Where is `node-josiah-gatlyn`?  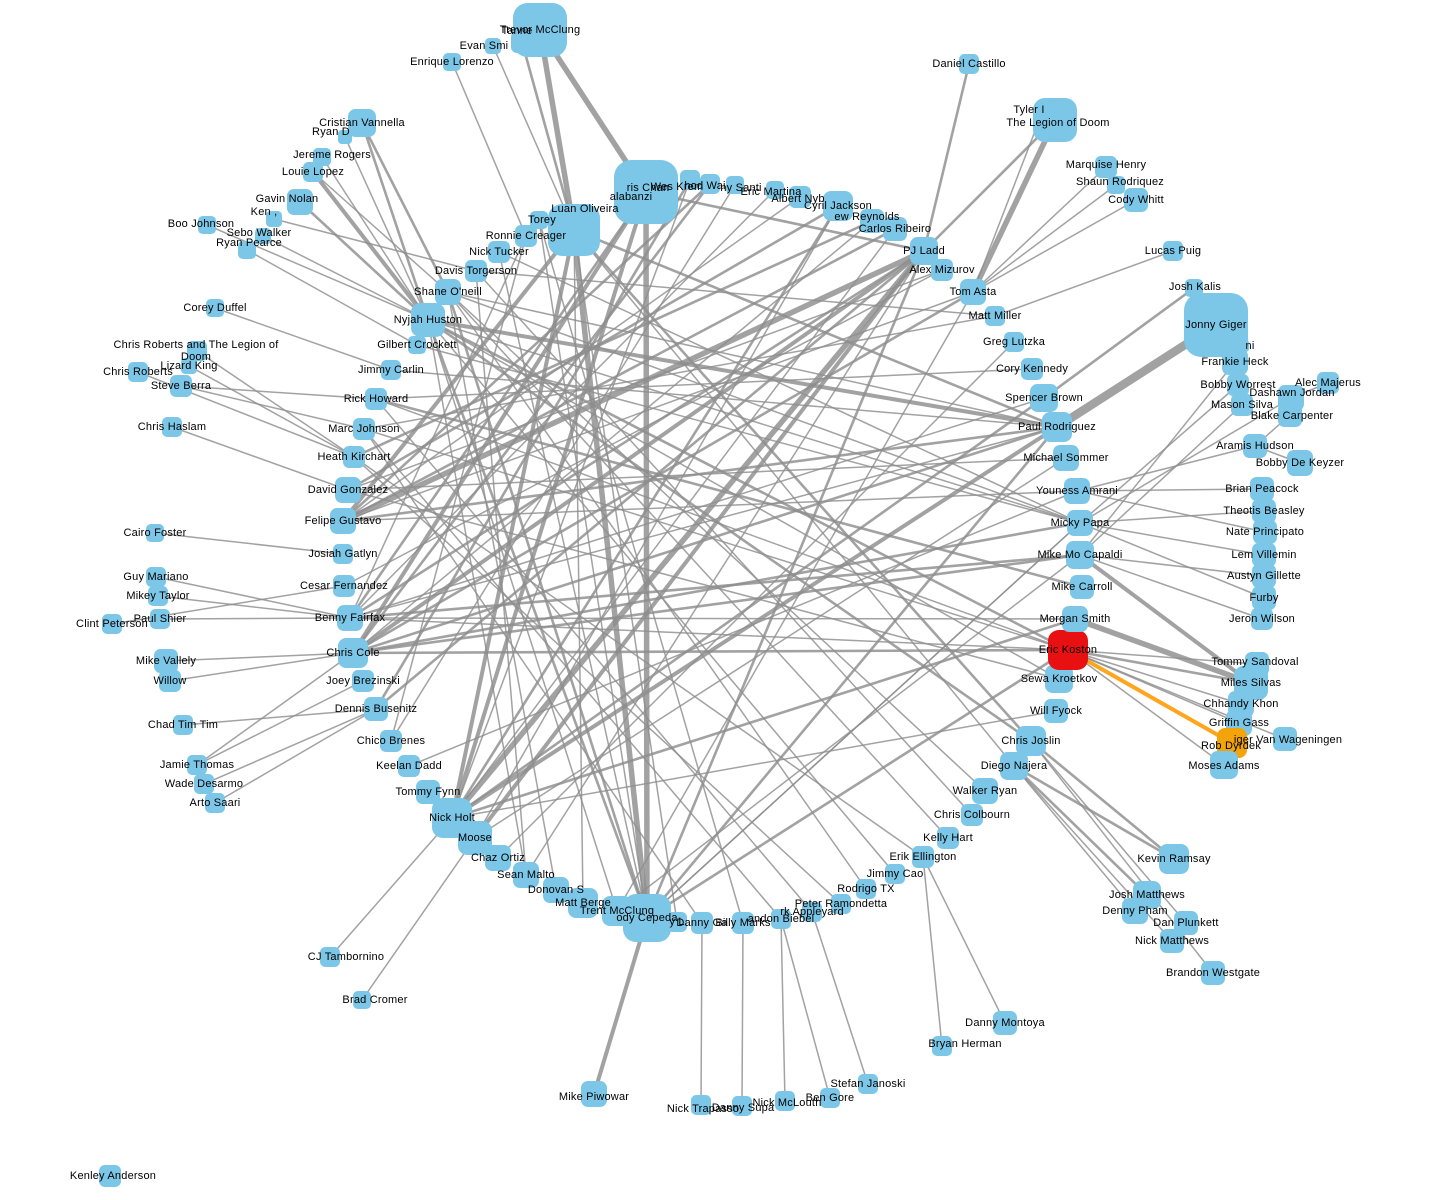
node-josiah-gatlyn is located at coordinates (343, 554).